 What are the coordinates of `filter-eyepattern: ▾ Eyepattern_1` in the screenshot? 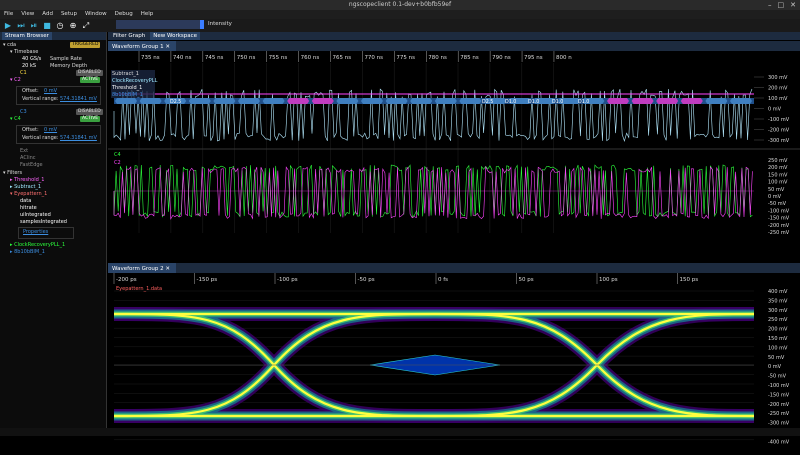 It's located at (29, 194).